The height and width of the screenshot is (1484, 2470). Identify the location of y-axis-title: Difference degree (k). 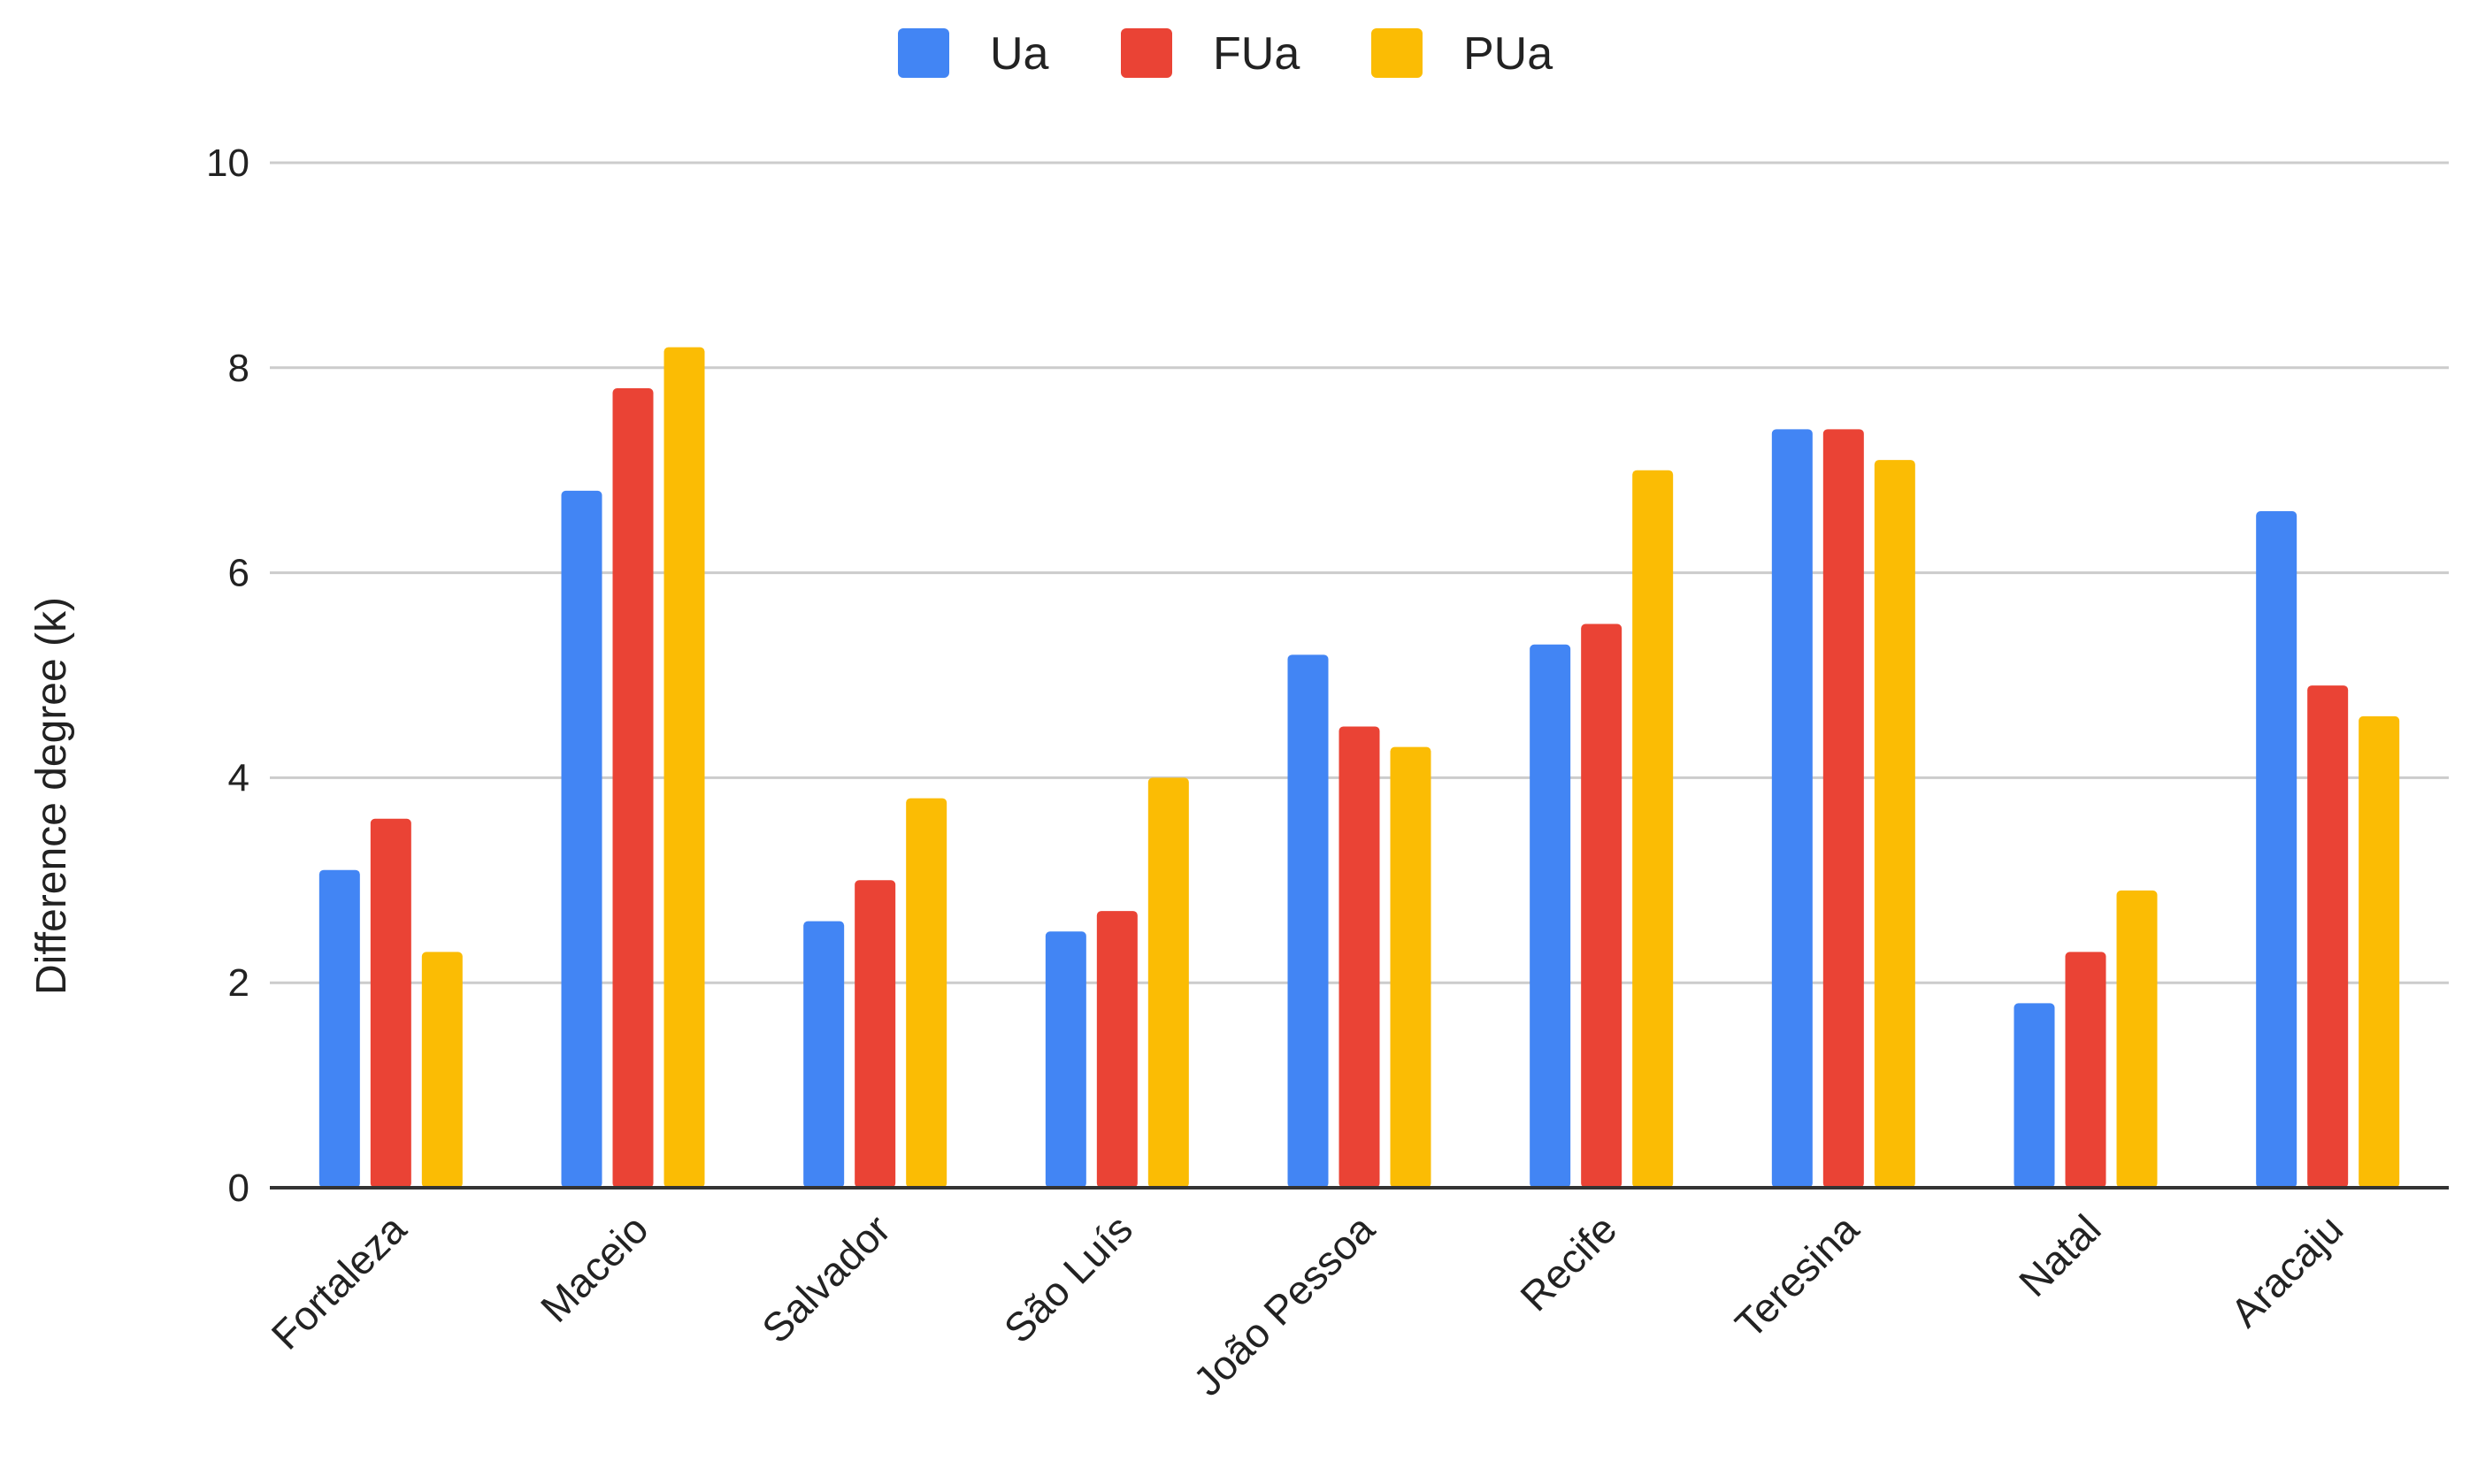
(51, 796).